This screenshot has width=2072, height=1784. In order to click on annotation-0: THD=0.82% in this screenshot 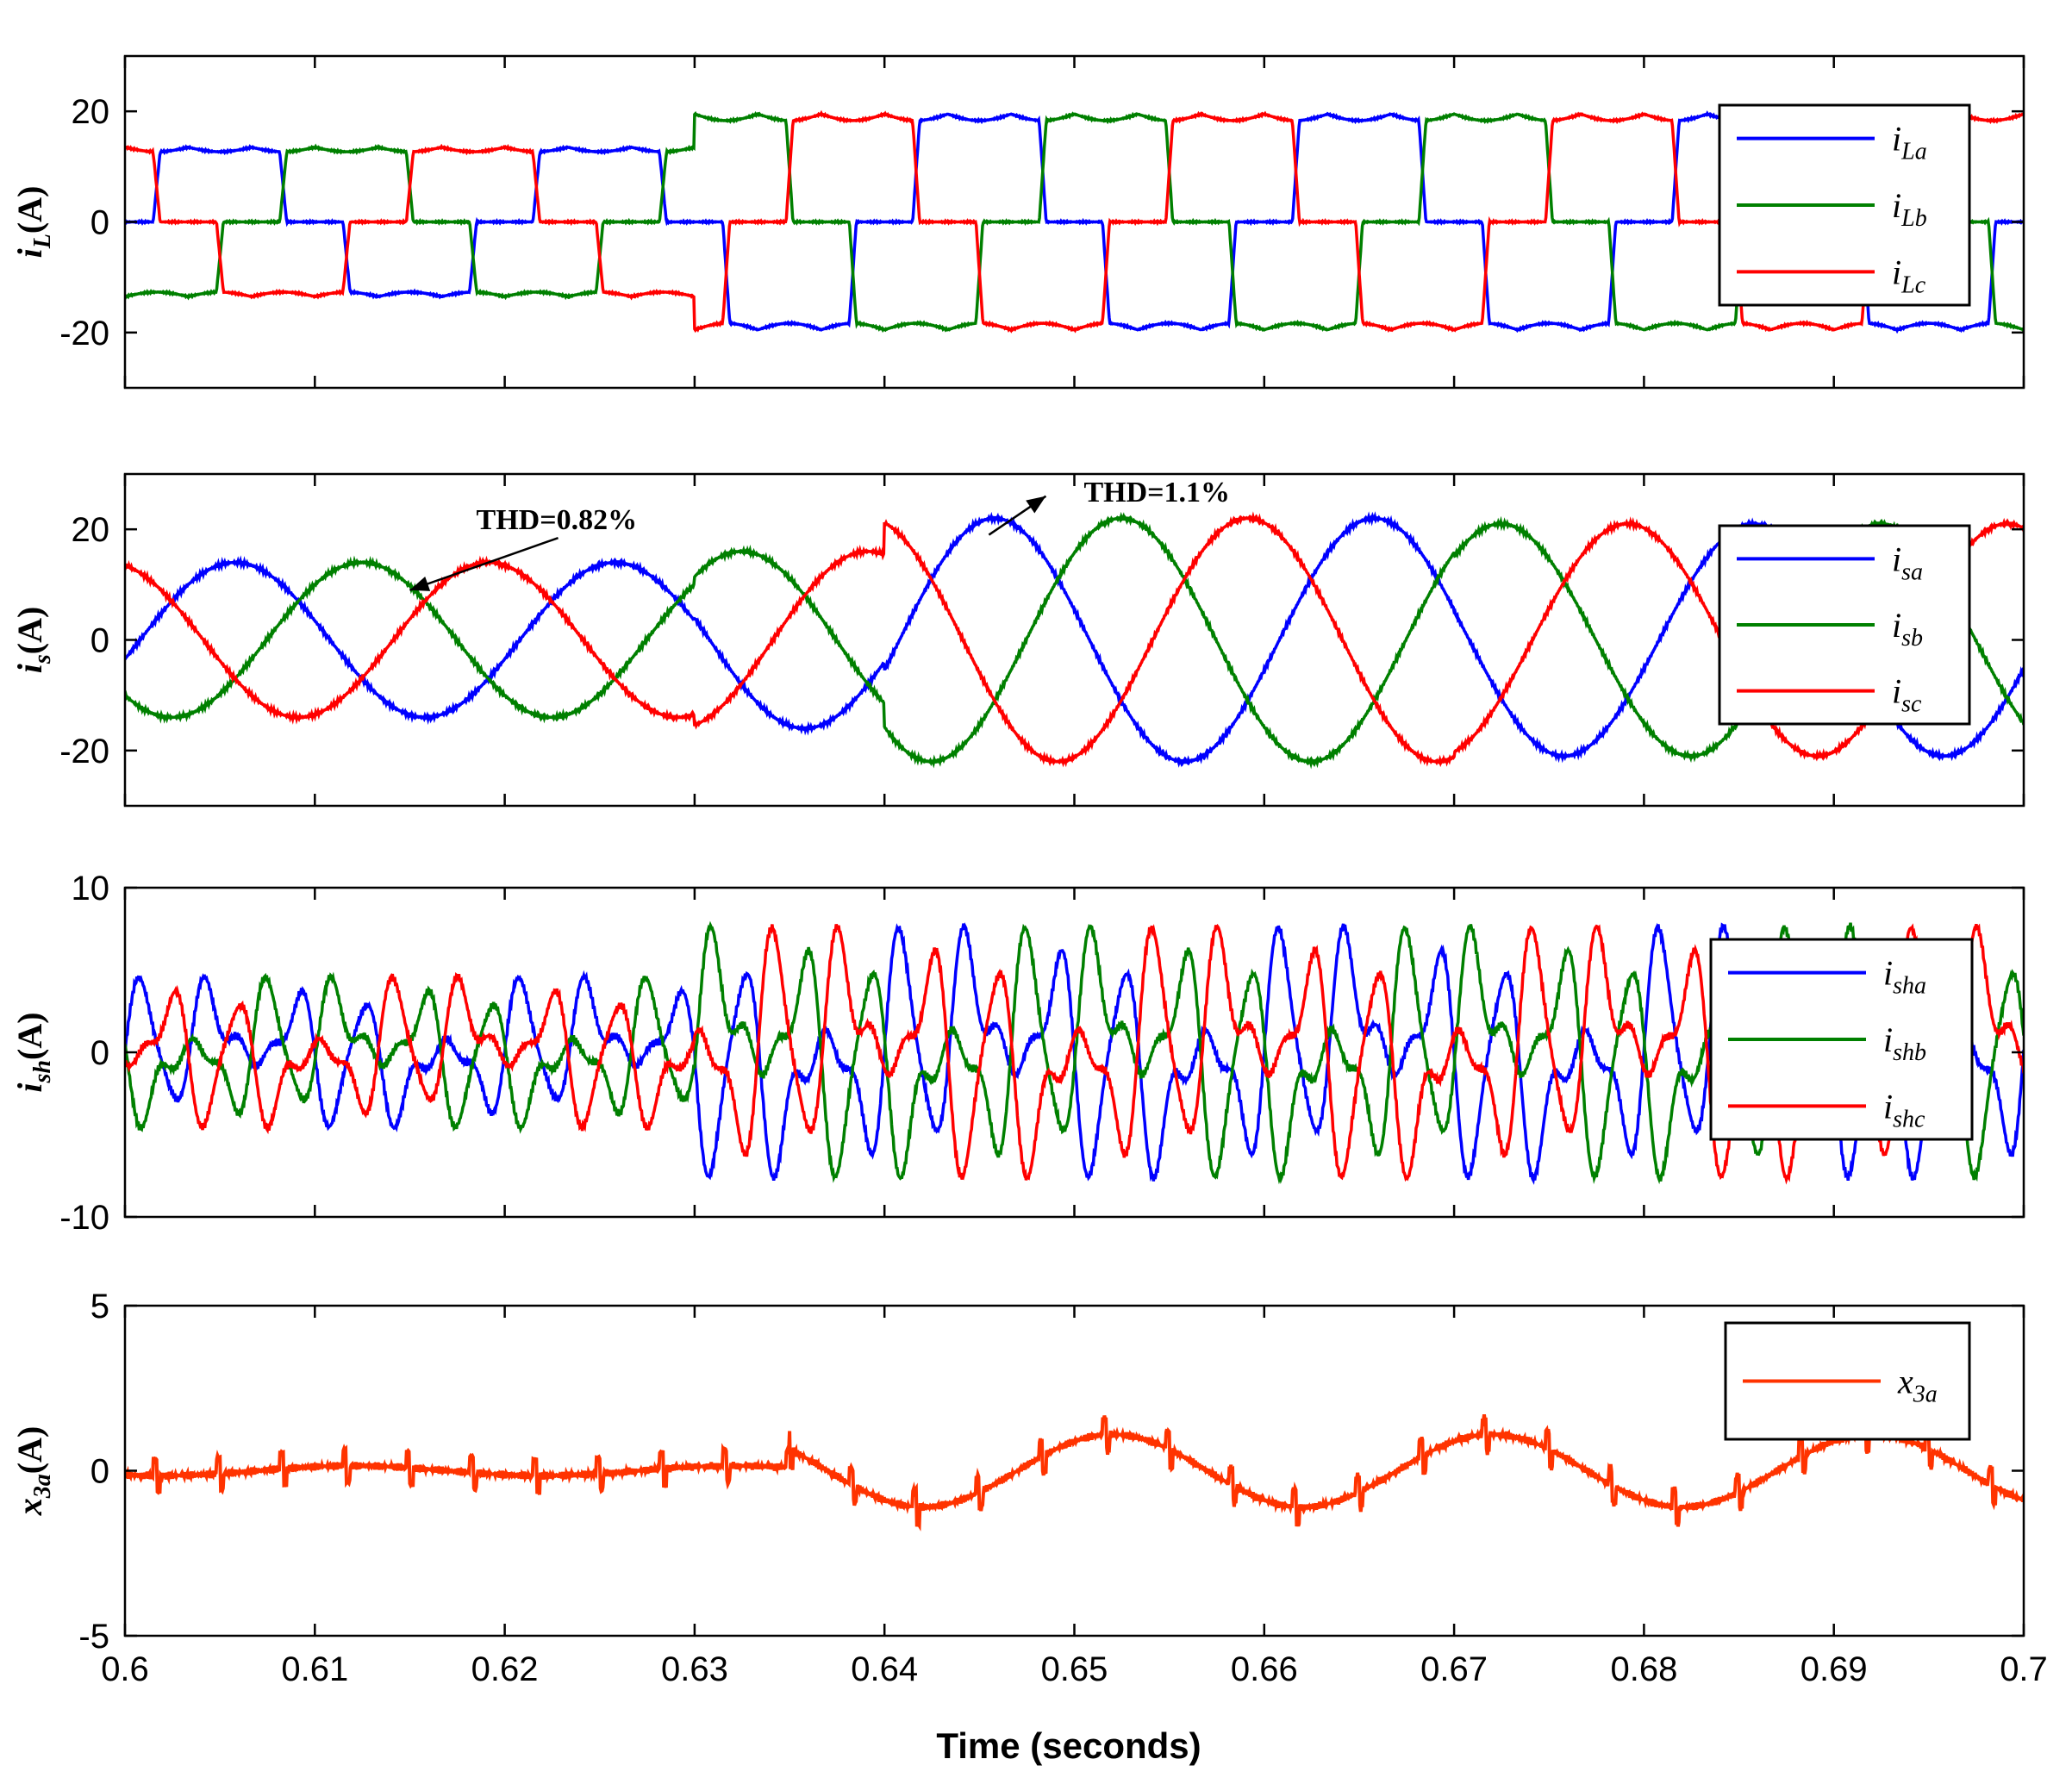, I will do `click(523, 547)`.